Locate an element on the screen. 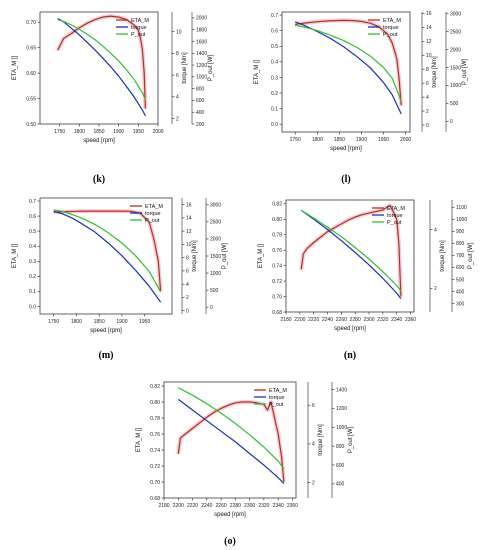 This screenshot has width=484, height=550. x-tick-label: 1850 is located at coordinates (339, 140).